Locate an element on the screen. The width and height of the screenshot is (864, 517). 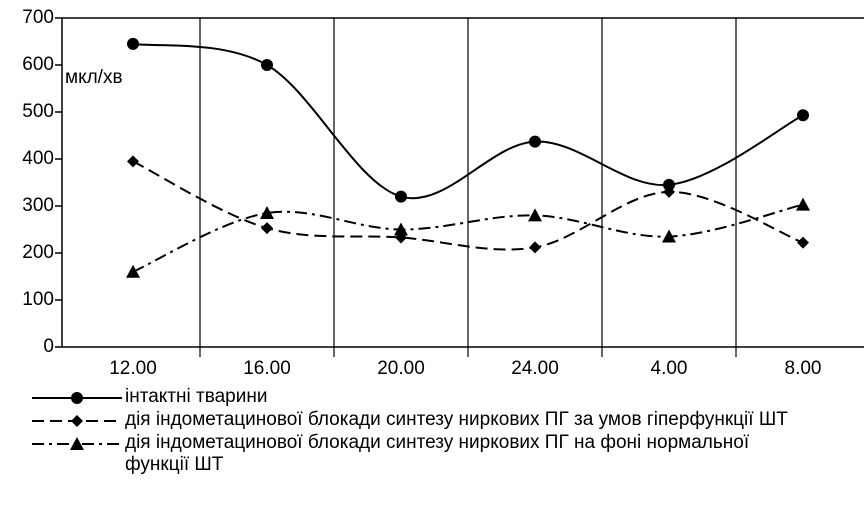
legend-item: інтактні тварини is located at coordinates (430, 397).